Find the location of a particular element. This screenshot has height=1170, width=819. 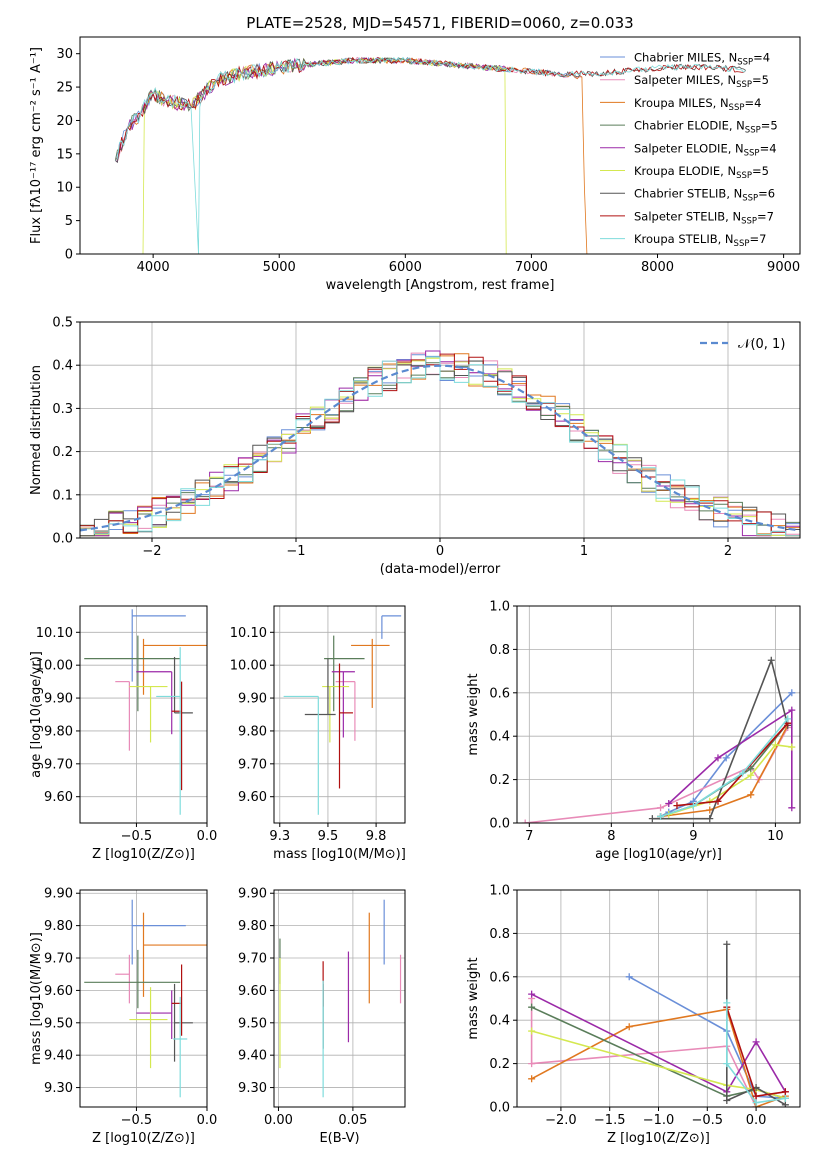

legend-text: Kroupa MILES, N is located at coordinates (681, 103).